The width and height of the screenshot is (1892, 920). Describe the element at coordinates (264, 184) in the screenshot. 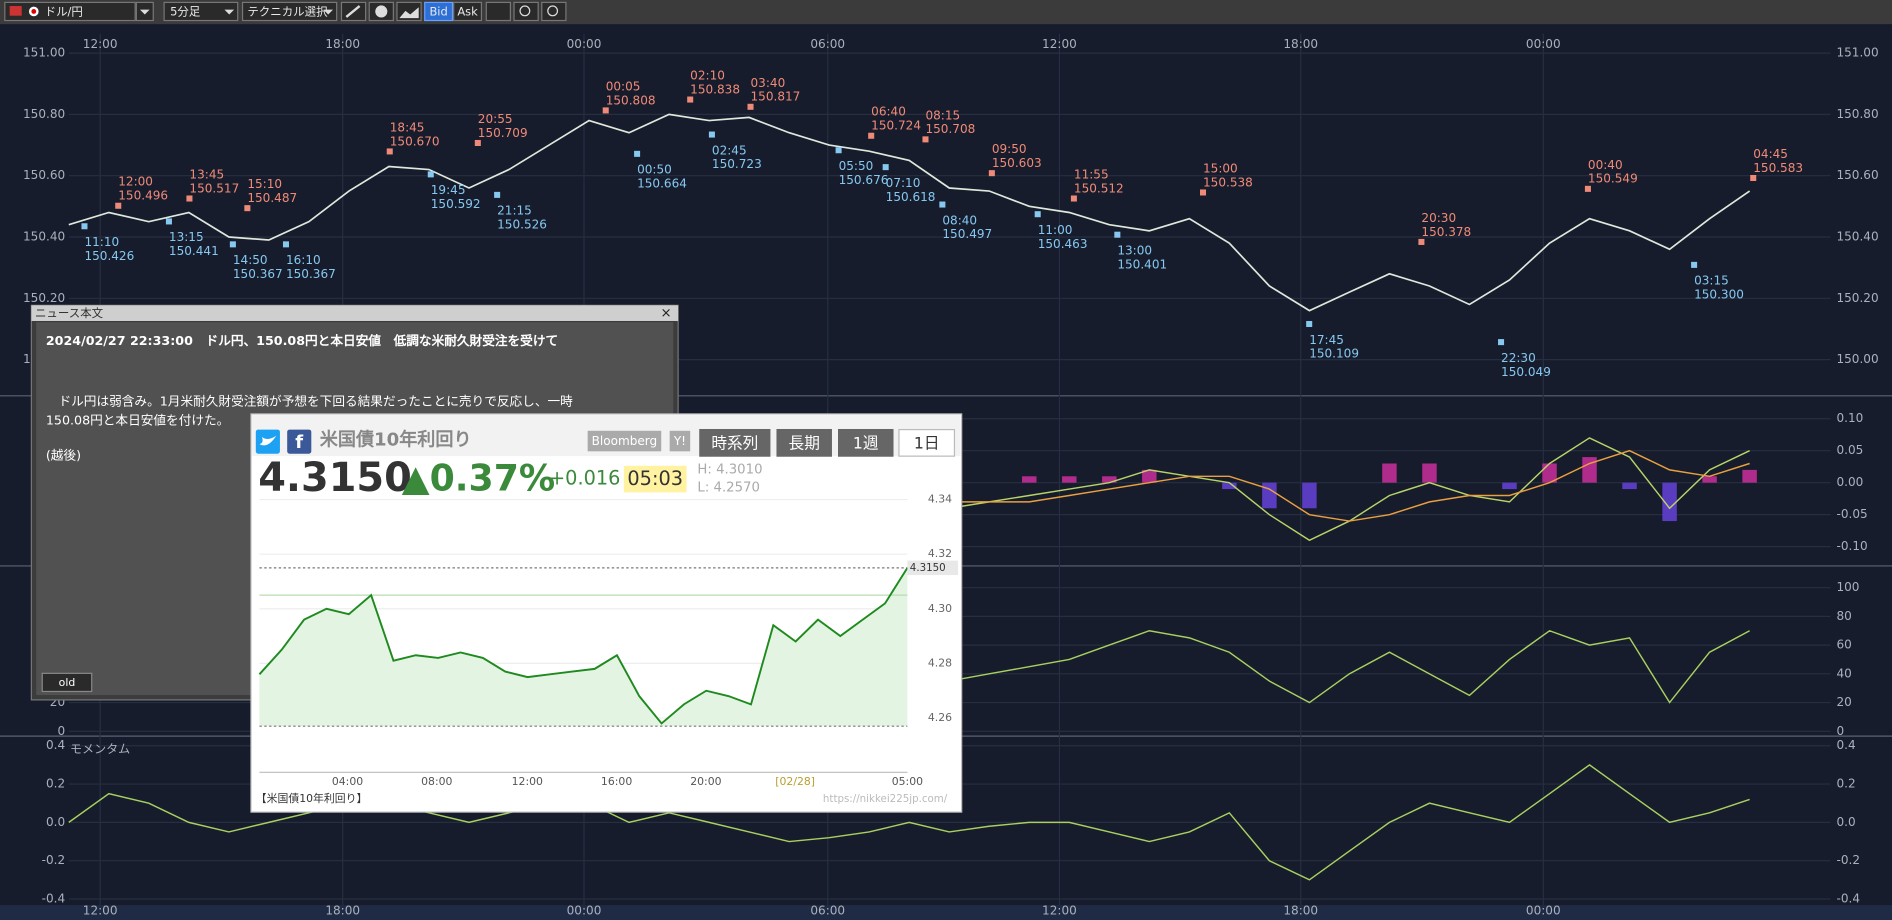

I see `annotation-time: 15:10` at that location.